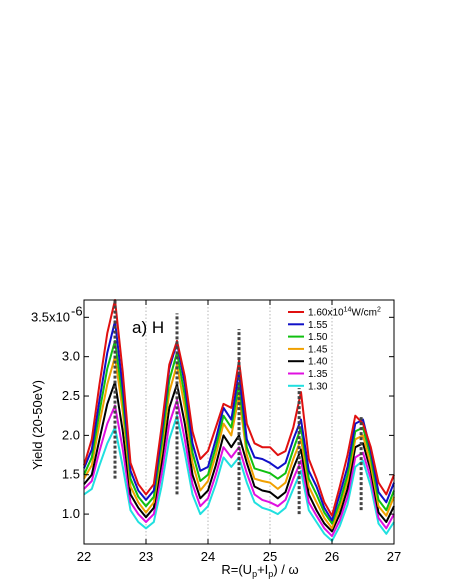 The width and height of the screenshot is (452, 585). I want to click on y-axis-title: Yield (20-50eV), so click(37, 425).